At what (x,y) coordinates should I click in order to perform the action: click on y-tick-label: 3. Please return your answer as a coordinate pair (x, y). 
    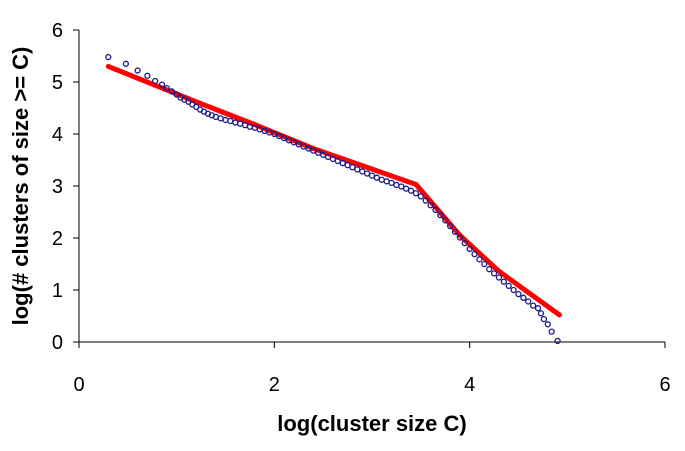
    Looking at the image, I should click on (57, 187).